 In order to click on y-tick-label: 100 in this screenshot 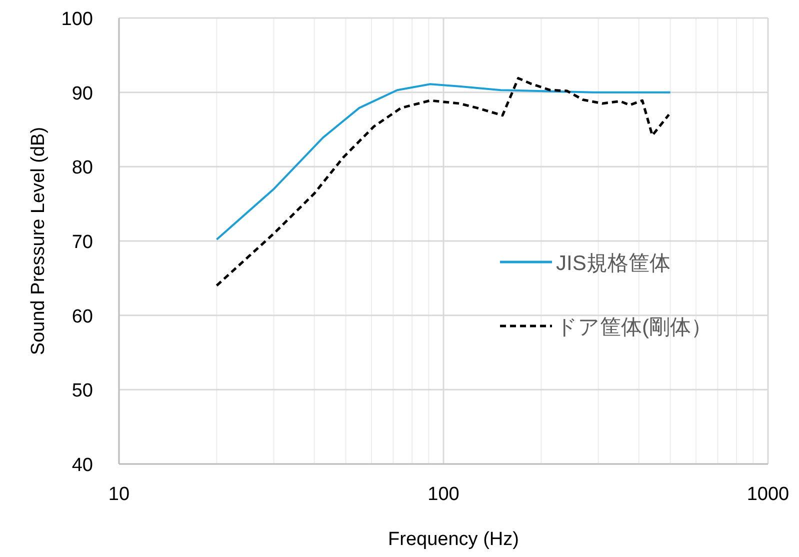, I will do `click(77, 19)`.